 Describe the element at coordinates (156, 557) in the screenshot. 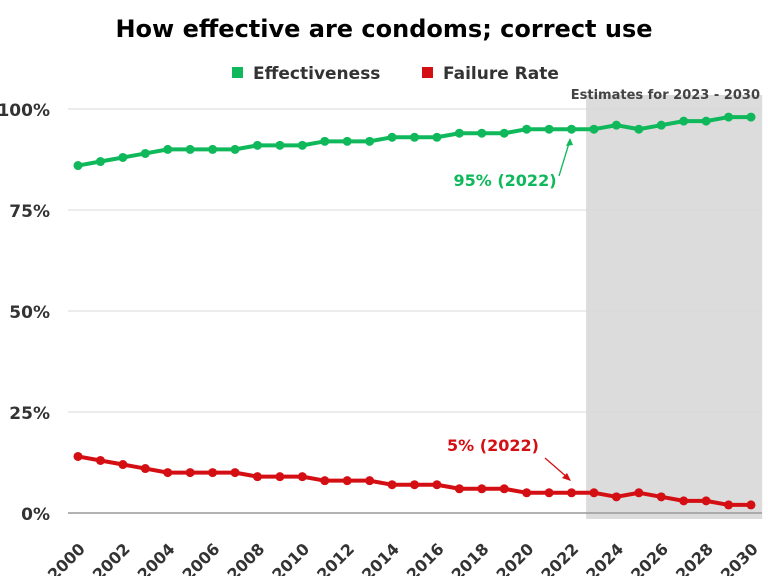

I see `x-tick-label: 2004` at that location.